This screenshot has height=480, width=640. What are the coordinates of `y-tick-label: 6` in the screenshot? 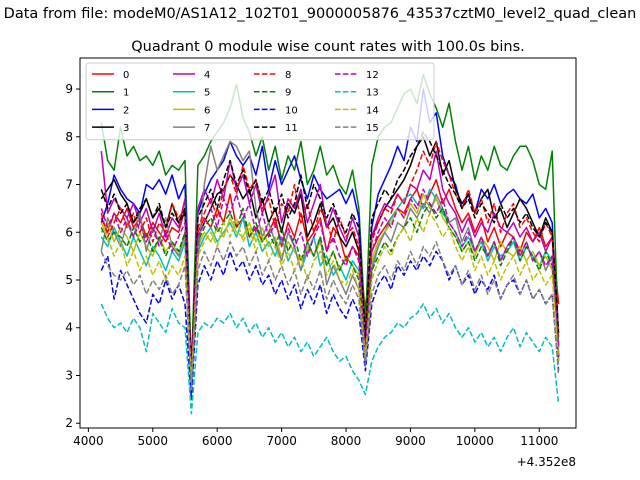 It's located at (69, 232).